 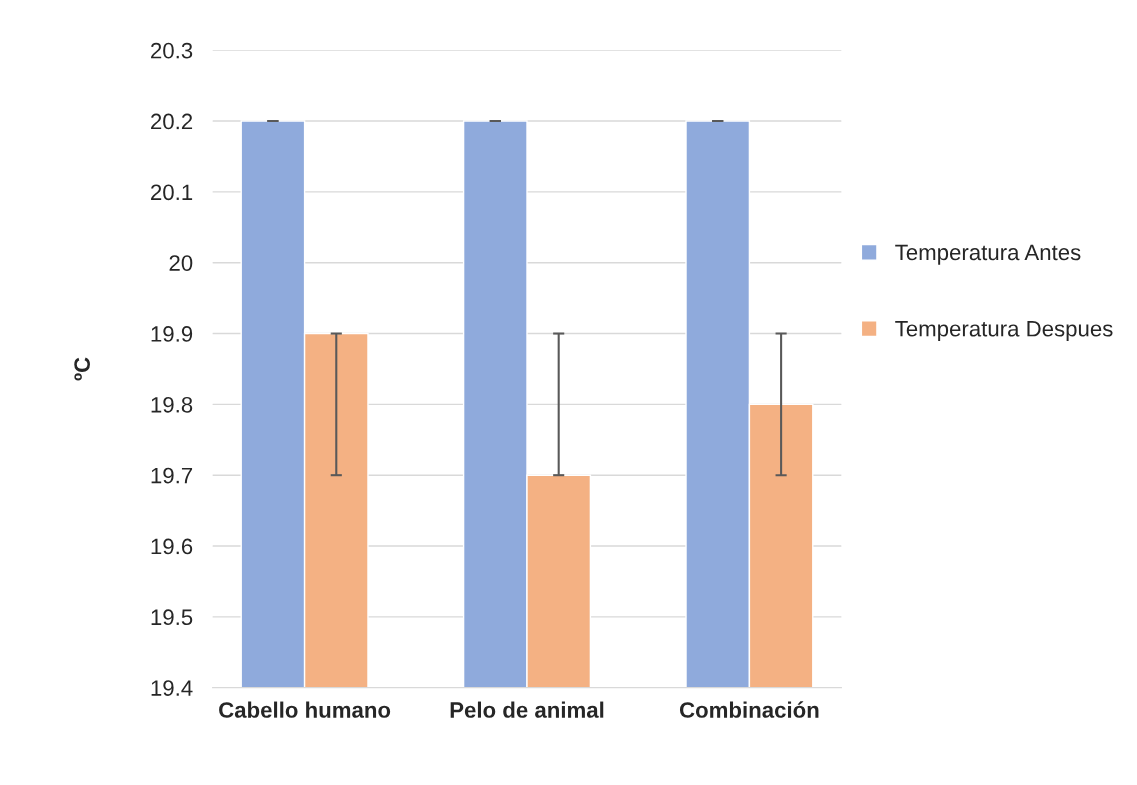 I want to click on y-tick-label: 19.8, so click(x=172, y=404).